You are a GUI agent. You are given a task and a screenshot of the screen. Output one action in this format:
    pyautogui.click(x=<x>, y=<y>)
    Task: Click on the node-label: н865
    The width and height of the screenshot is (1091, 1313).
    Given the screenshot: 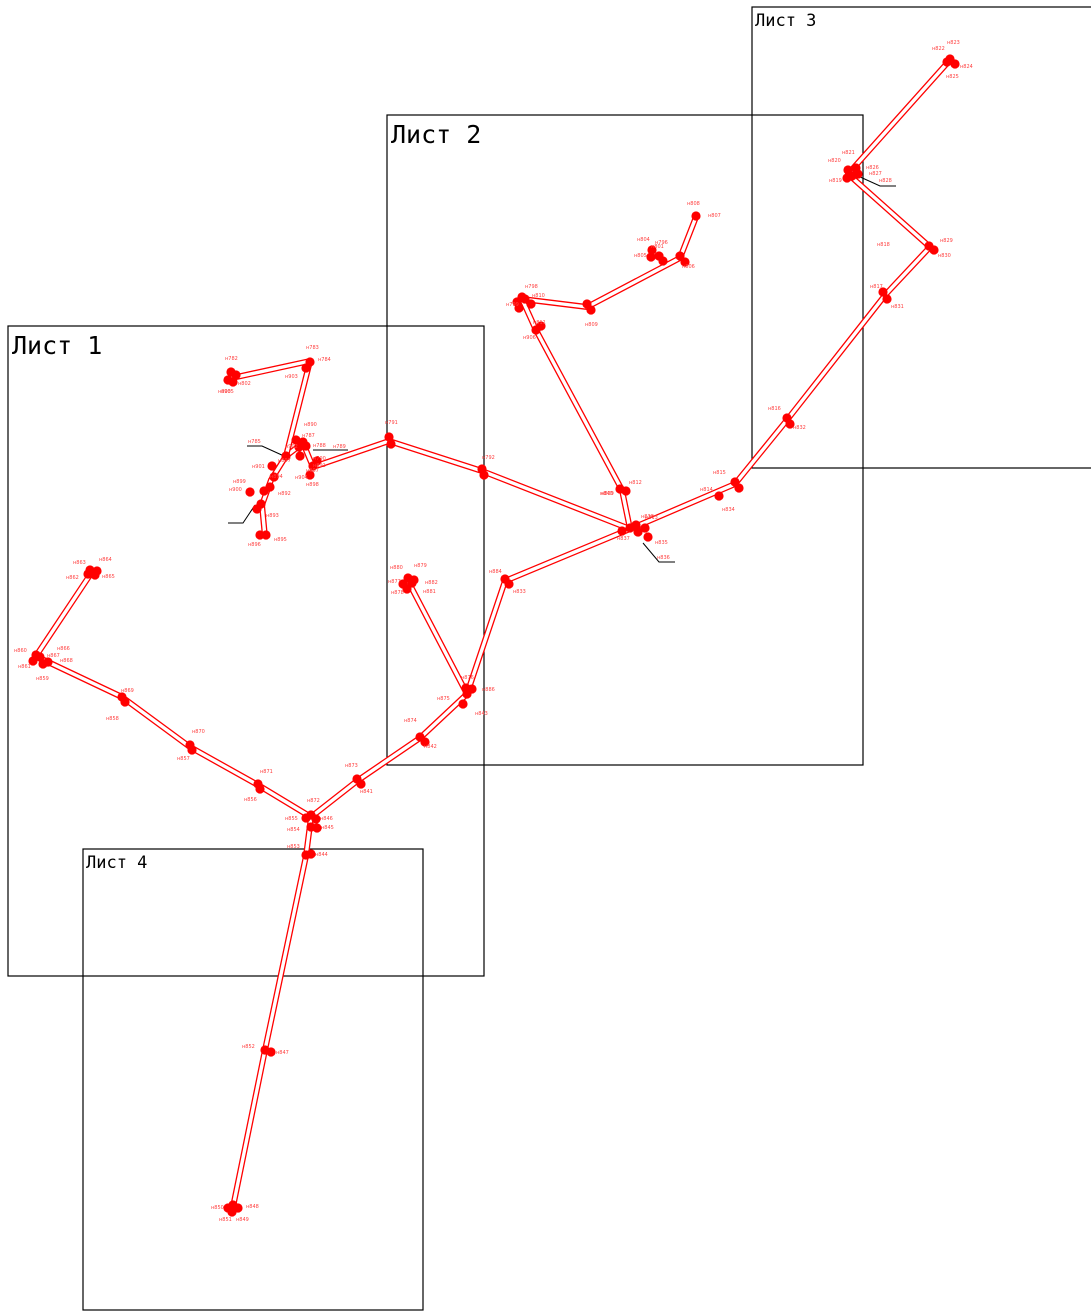 What is the action you would take?
    pyautogui.click(x=108, y=577)
    